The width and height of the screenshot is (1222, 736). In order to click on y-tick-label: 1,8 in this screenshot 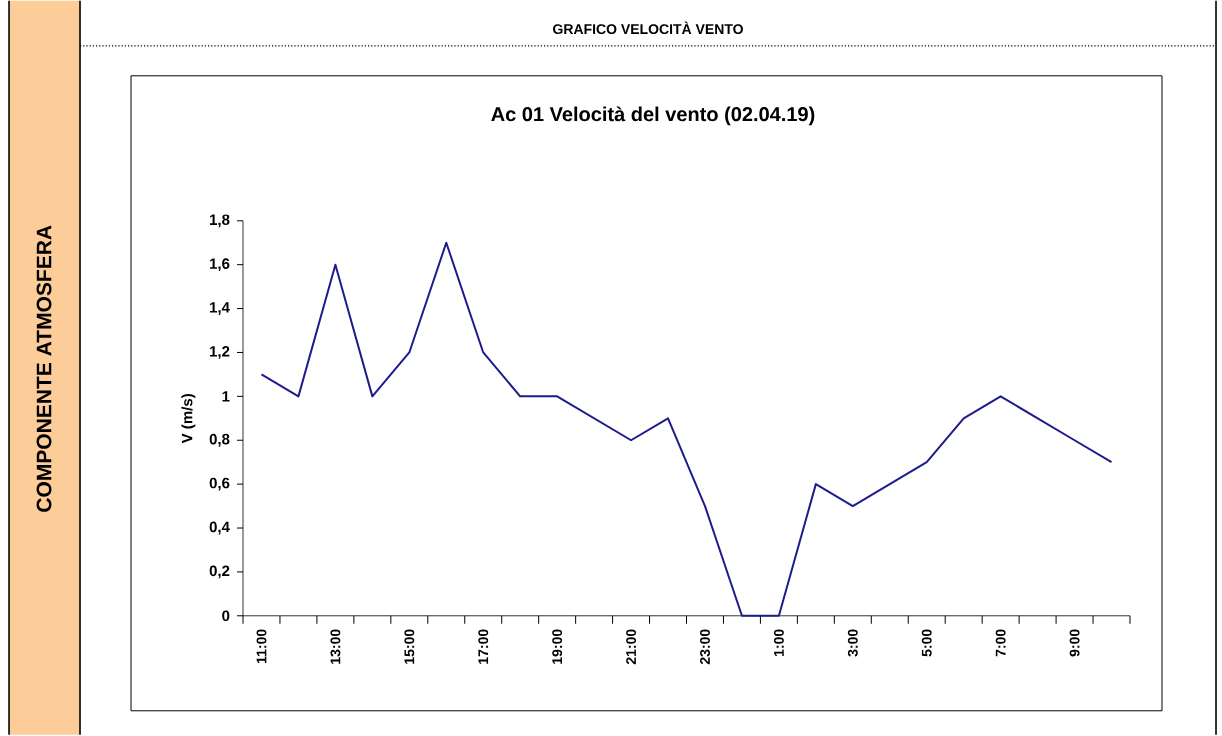, I will do `click(220, 221)`.